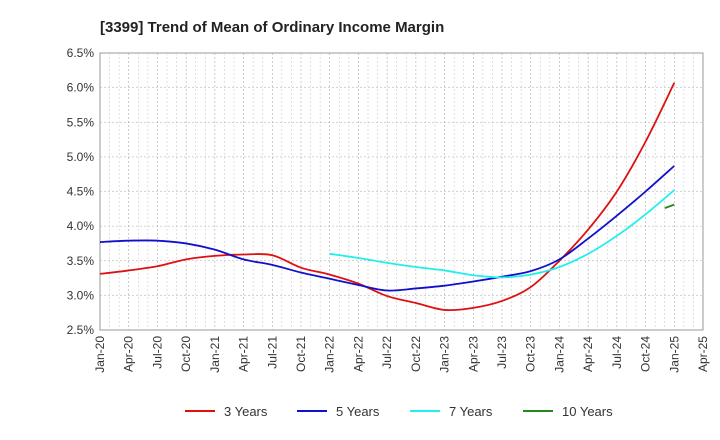 This screenshot has width=720, height=440. Describe the element at coordinates (81, 295) in the screenshot. I see `y-tick-label: 3.0%` at that location.